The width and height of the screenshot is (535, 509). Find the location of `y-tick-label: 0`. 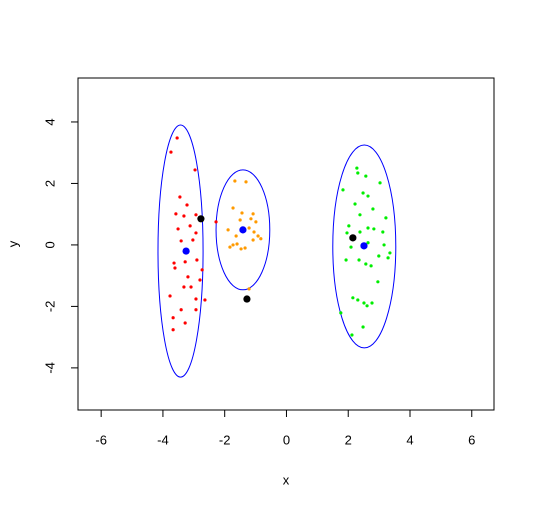

y-tick-label: 0 is located at coordinates (49, 244).